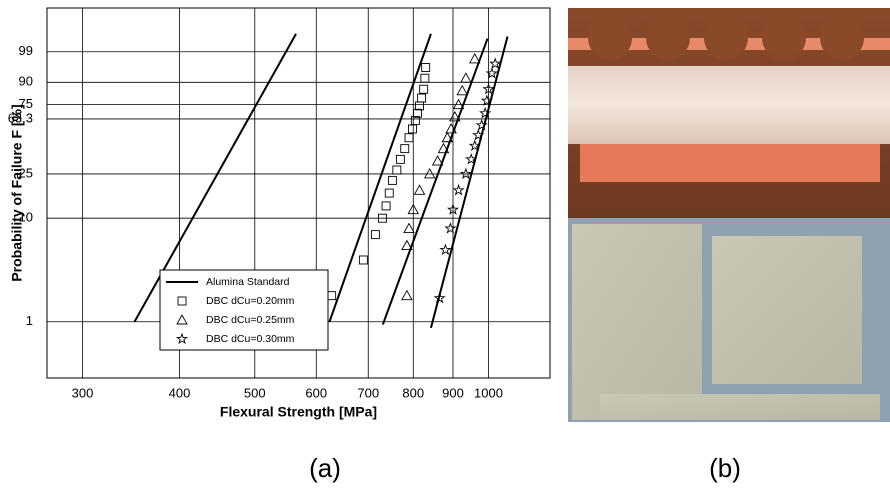 The width and height of the screenshot is (890, 496). What do you see at coordinates (255, 392) in the screenshot?
I see `x-tick-label: 500` at bounding box center [255, 392].